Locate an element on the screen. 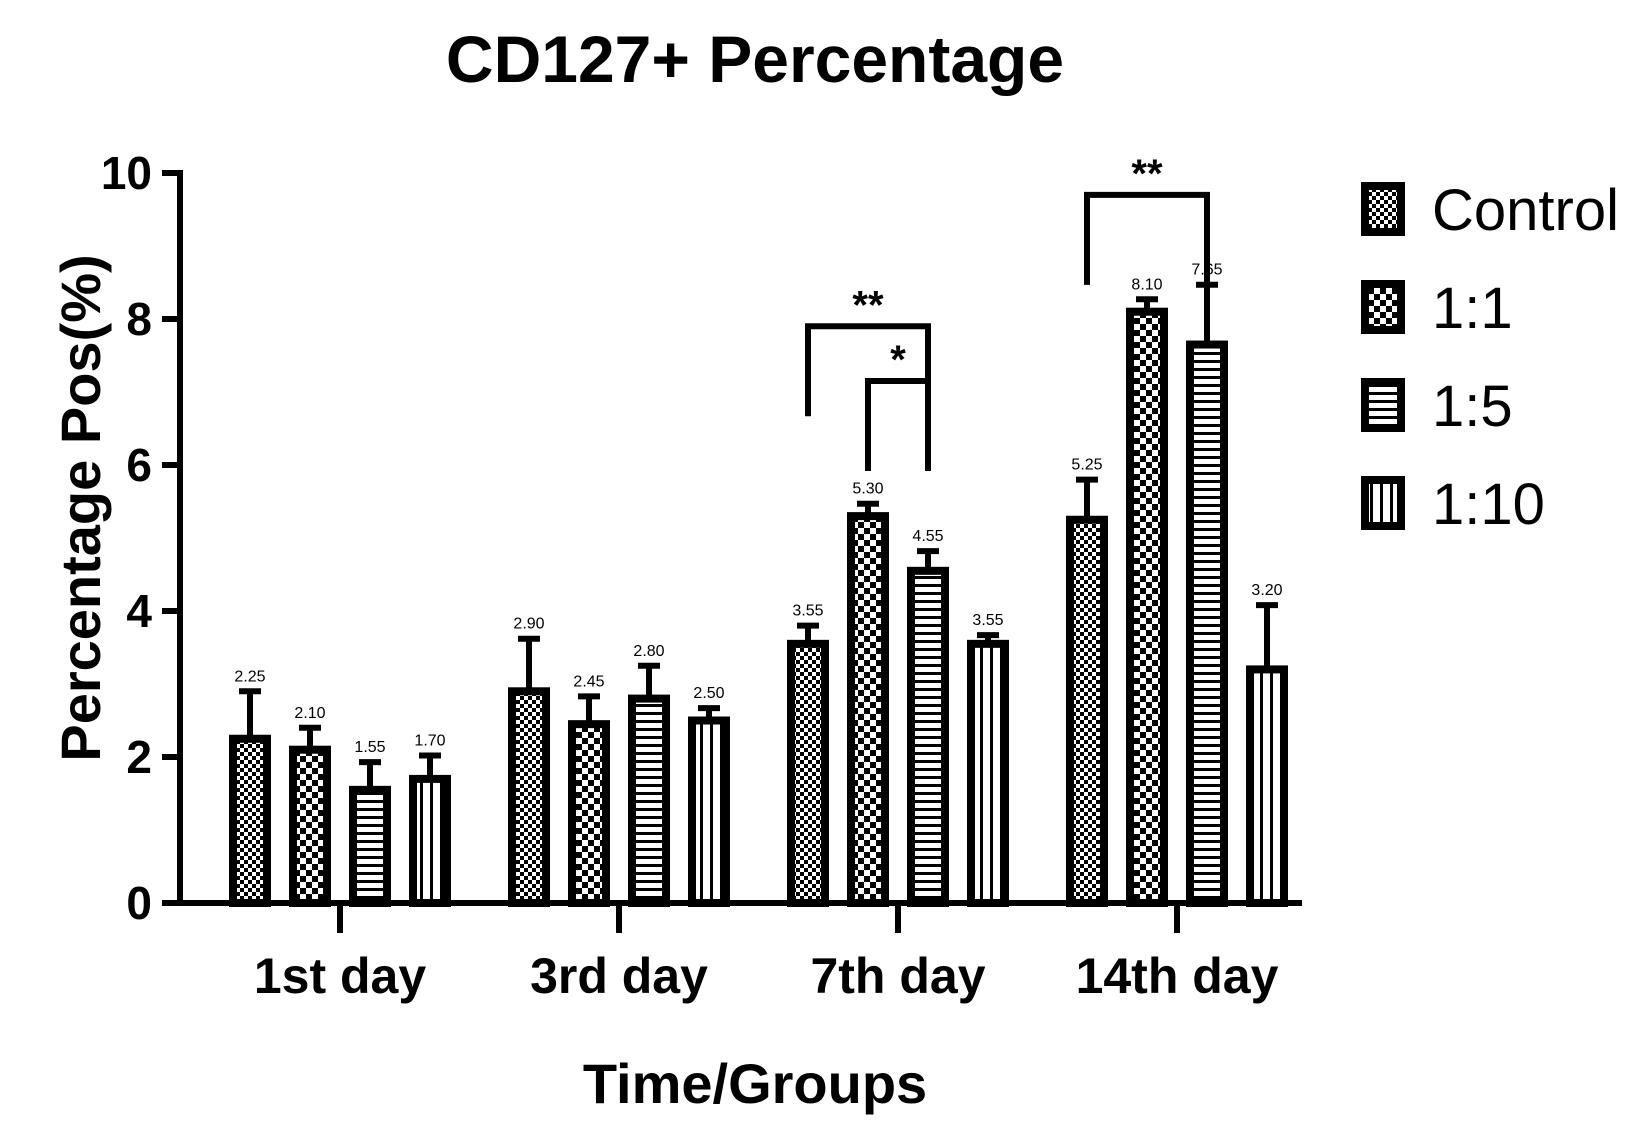 This screenshot has width=1637, height=1142. bar-1-5-7th-day is located at coordinates (928, 736).